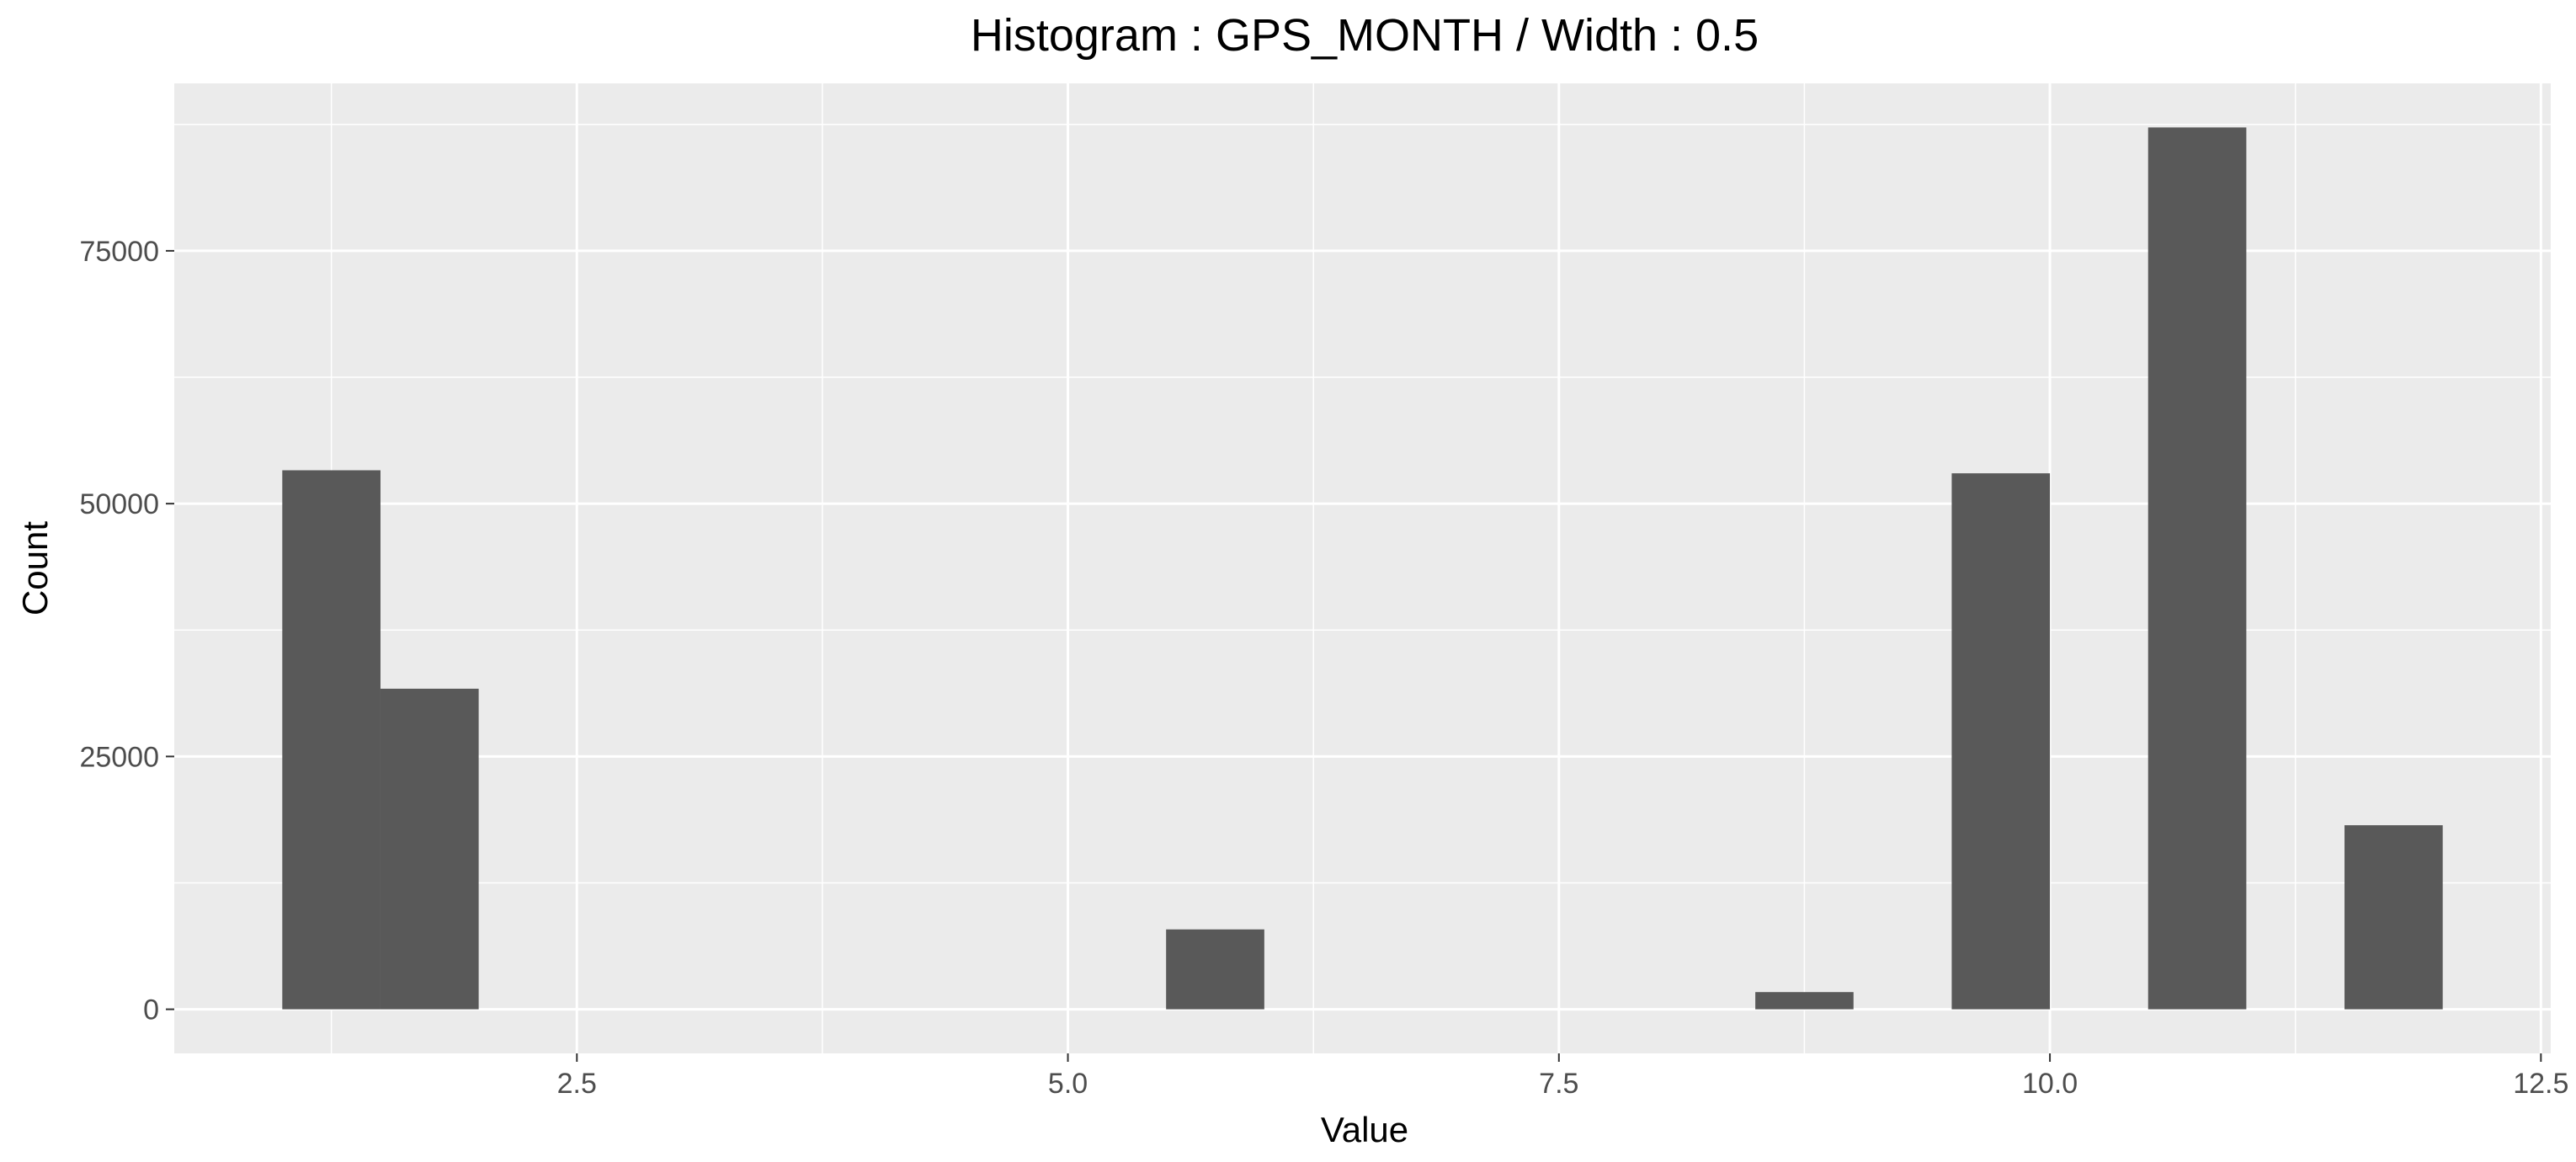  I want to click on chart-title: Histogram : GPS_MONTH / Width : 0.5, so click(1365, 35).